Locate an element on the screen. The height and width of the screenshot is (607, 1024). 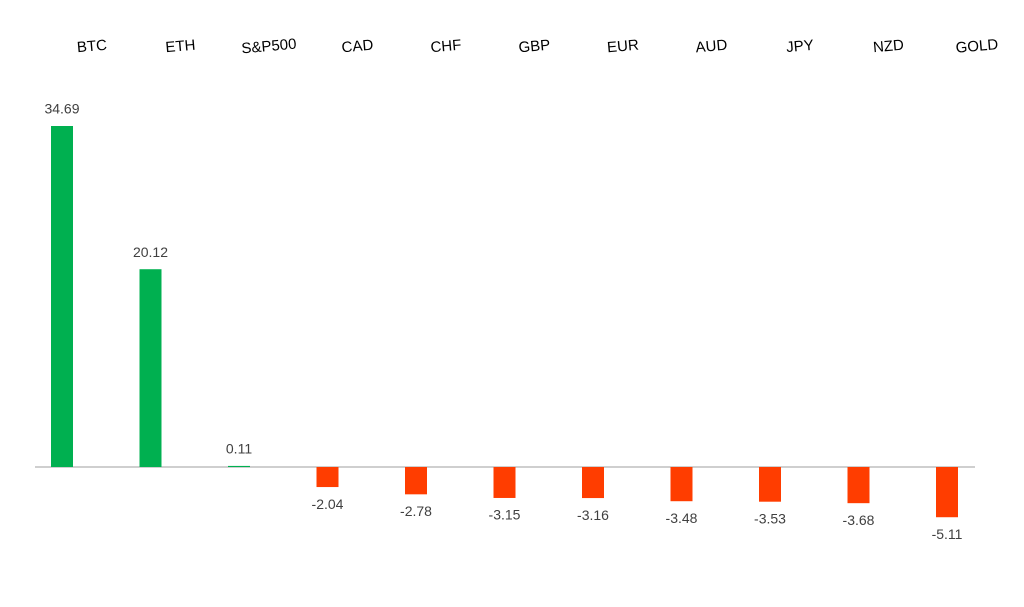
value-label: 20.12 is located at coordinates (150, 252).